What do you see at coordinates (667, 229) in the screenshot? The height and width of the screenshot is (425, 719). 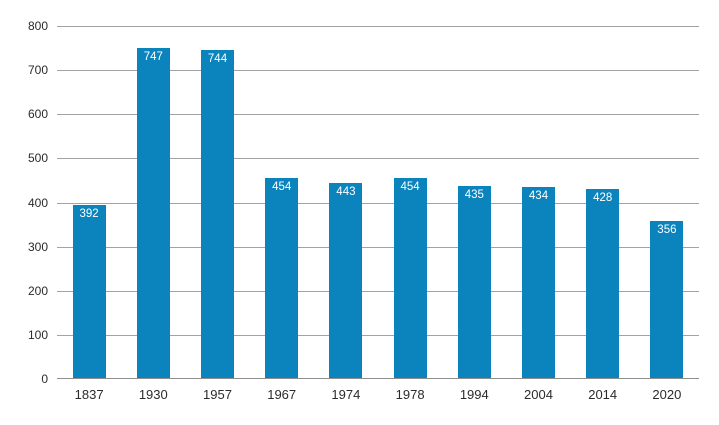 I see `bar-value-label: 356` at bounding box center [667, 229].